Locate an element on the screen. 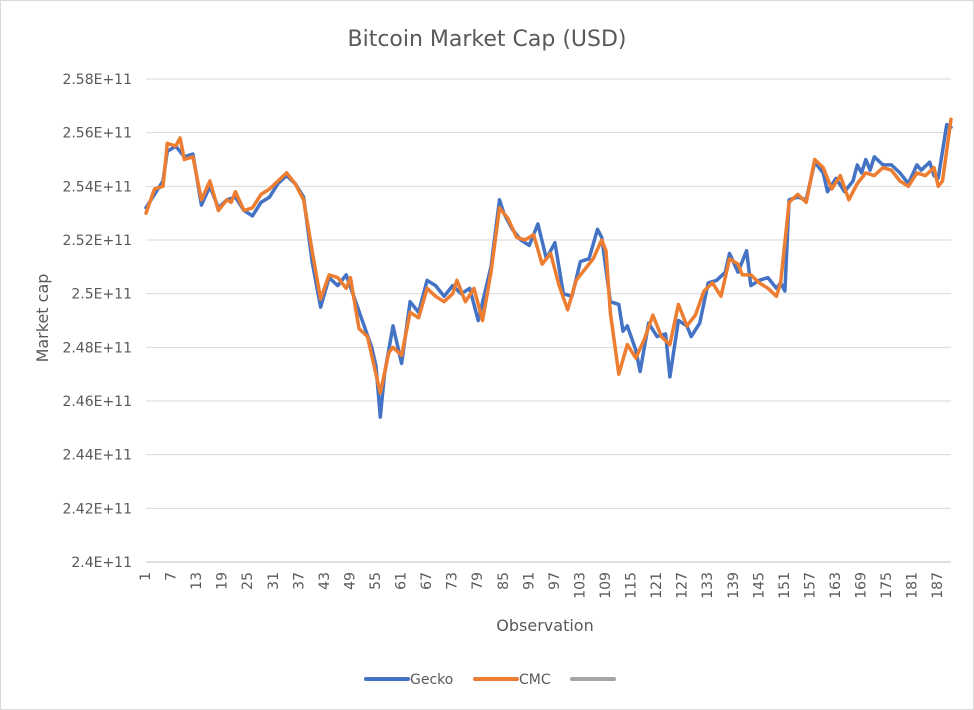 This screenshot has width=974, height=710. x-tick-label: 97 is located at coordinates (555, 581).